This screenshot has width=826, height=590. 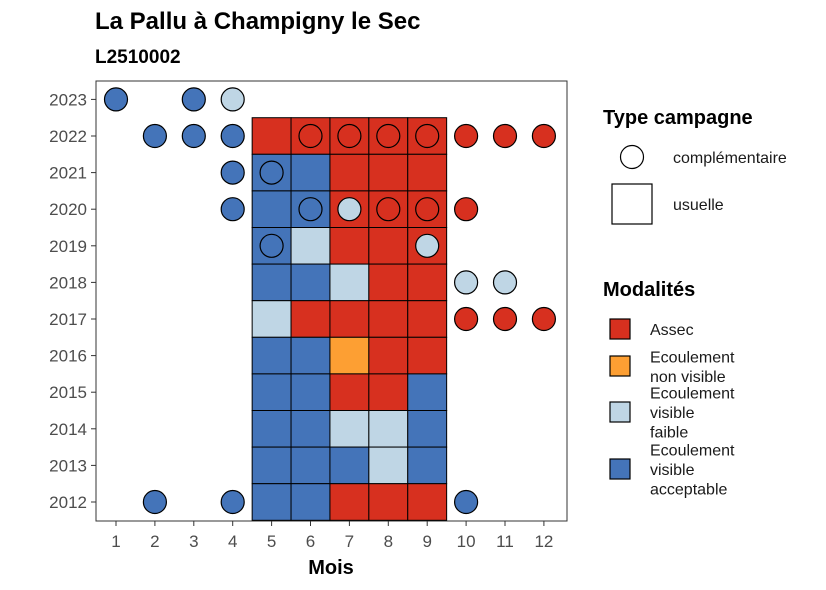 What do you see at coordinates (68, 319) in the screenshot?
I see `y-tick-label: 2017` at bounding box center [68, 319].